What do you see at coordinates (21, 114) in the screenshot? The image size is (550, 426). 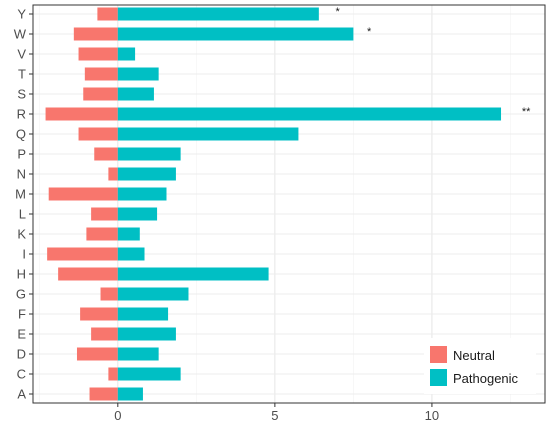 I see `y-tick-label-R: R` at bounding box center [21, 114].